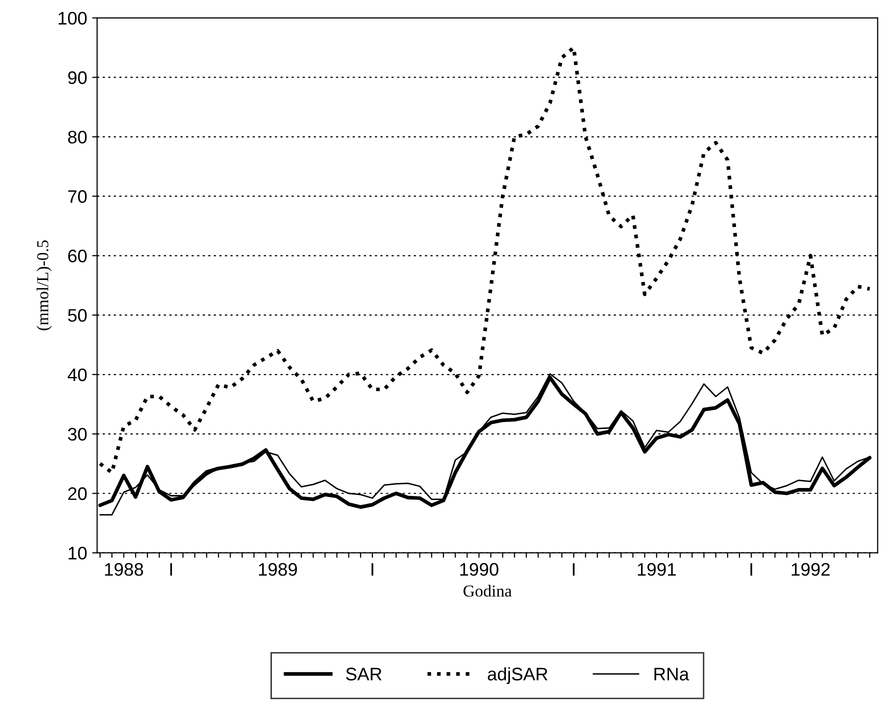  I want to click on y-tick-label: 60, so click(77, 256).